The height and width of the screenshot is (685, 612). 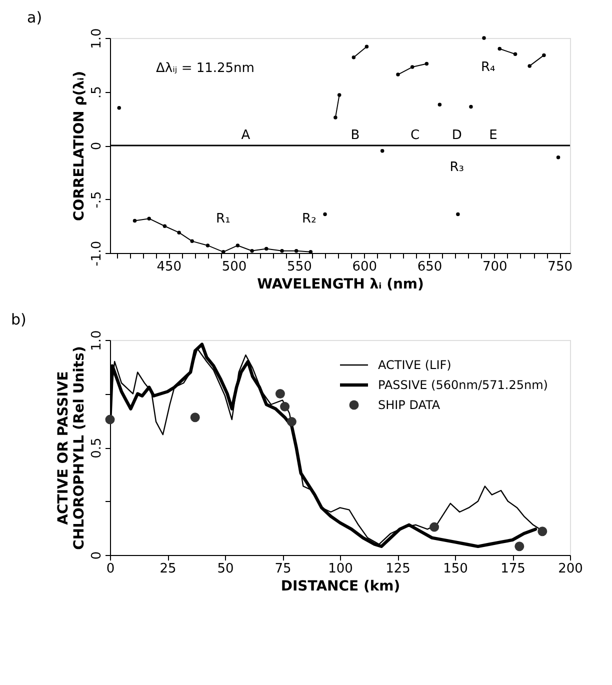 What do you see at coordinates (97, 92) in the screenshot?
I see `y-tick-label: .5` at bounding box center [97, 92].